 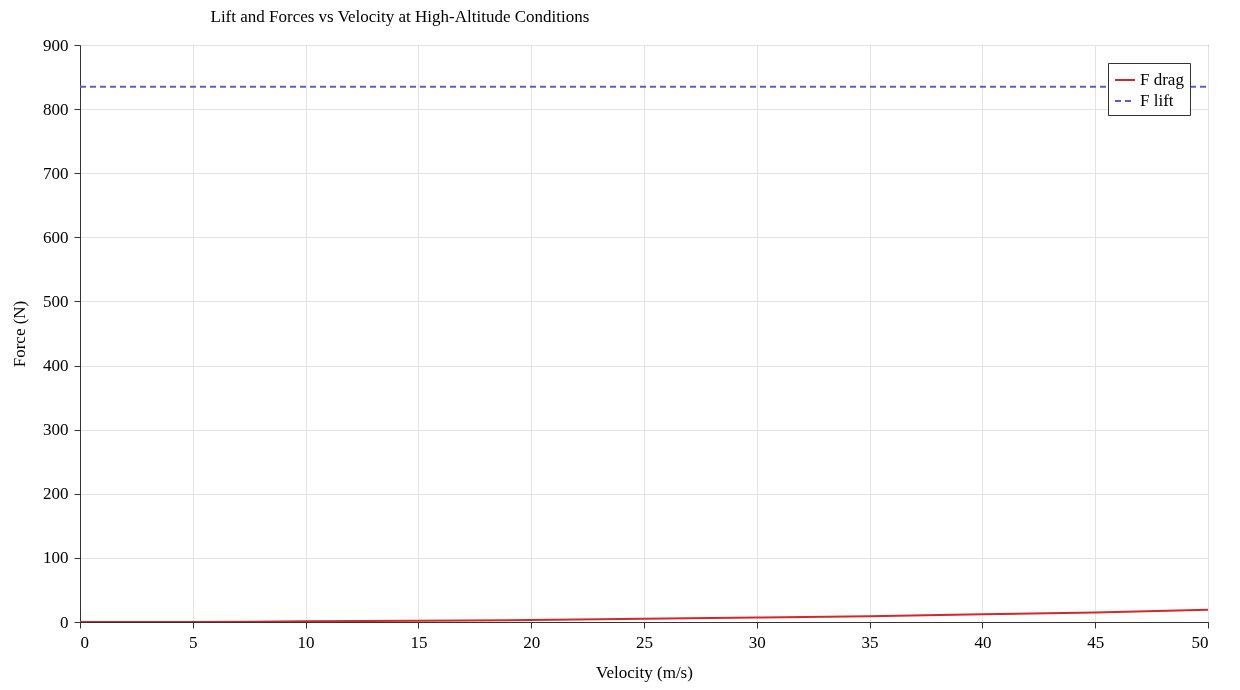 What do you see at coordinates (757, 642) in the screenshot?
I see `x-tick-label: 30` at bounding box center [757, 642].